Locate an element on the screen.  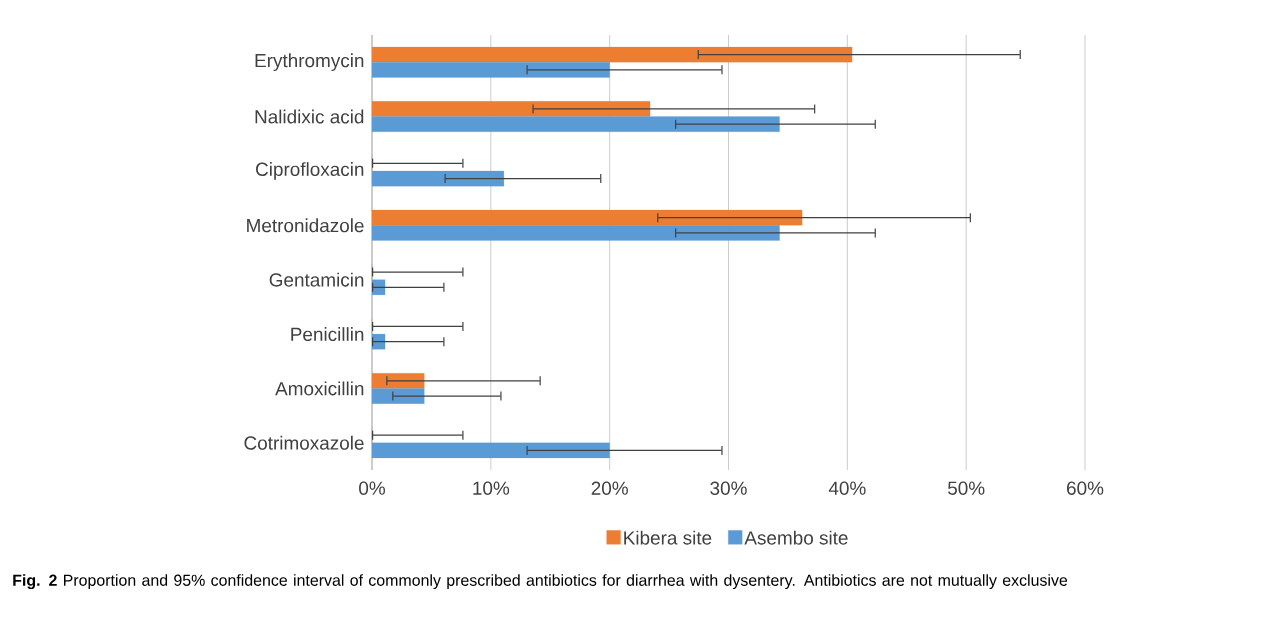
y-tick-label: Metronidazole is located at coordinates (305, 225).